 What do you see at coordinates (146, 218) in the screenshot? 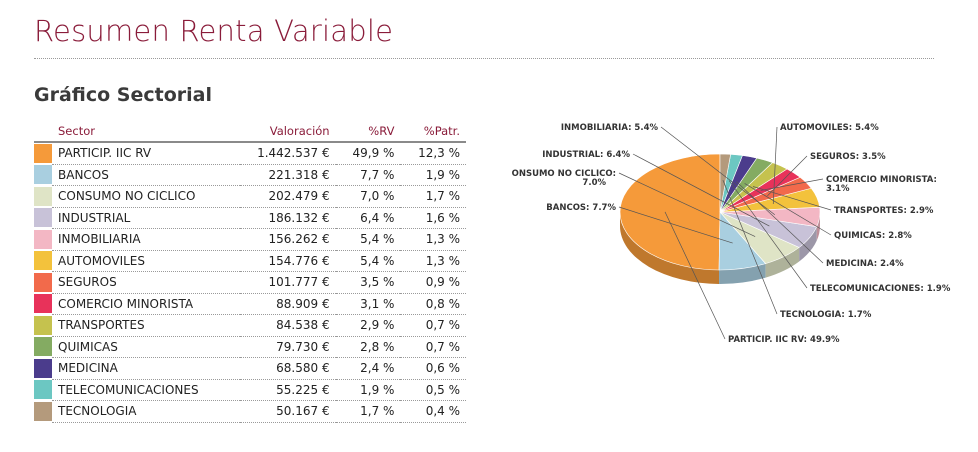
I see `cell-sector: INDUSTRIAL` at bounding box center [146, 218].